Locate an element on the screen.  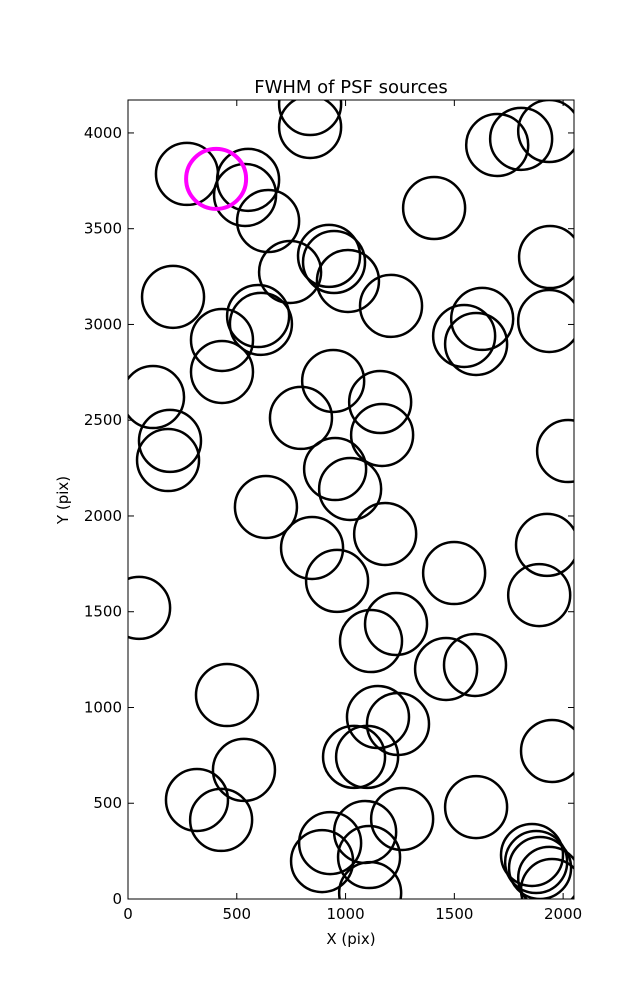
x-tick-label: 1500 is located at coordinates (454, 914).